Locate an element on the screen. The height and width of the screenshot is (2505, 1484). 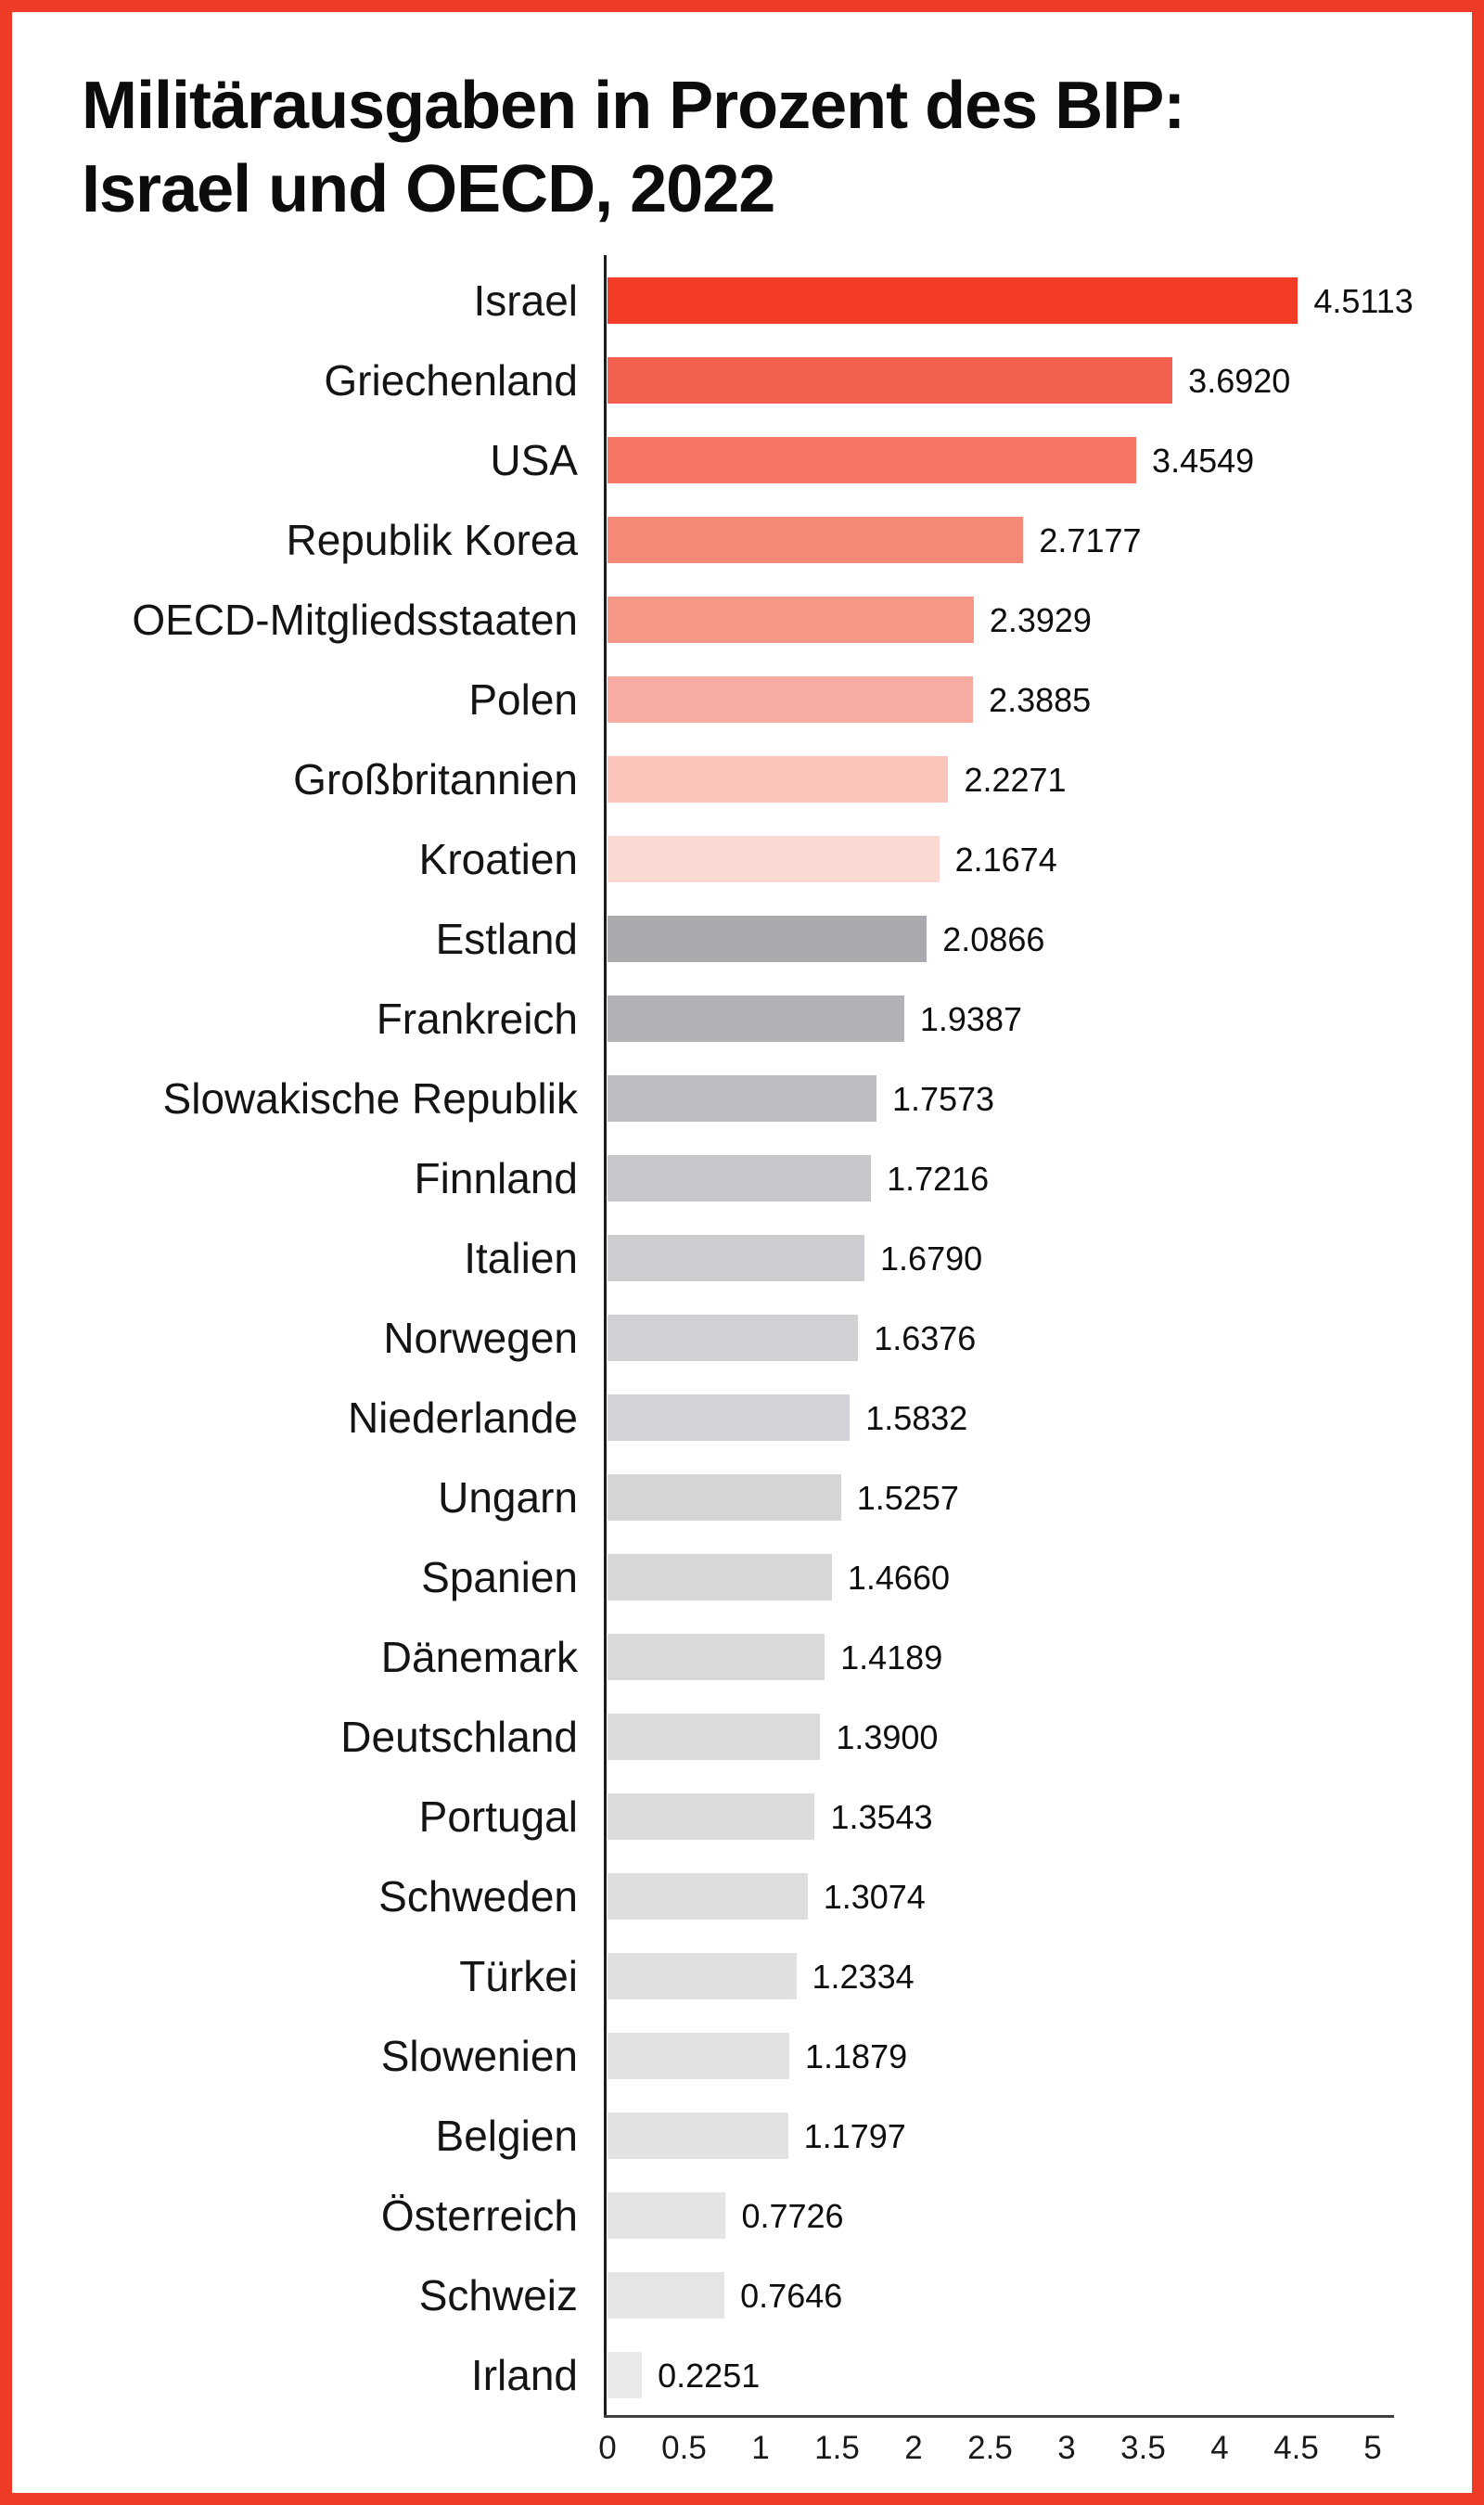
category-label: Niederlande is located at coordinates (462, 1418).